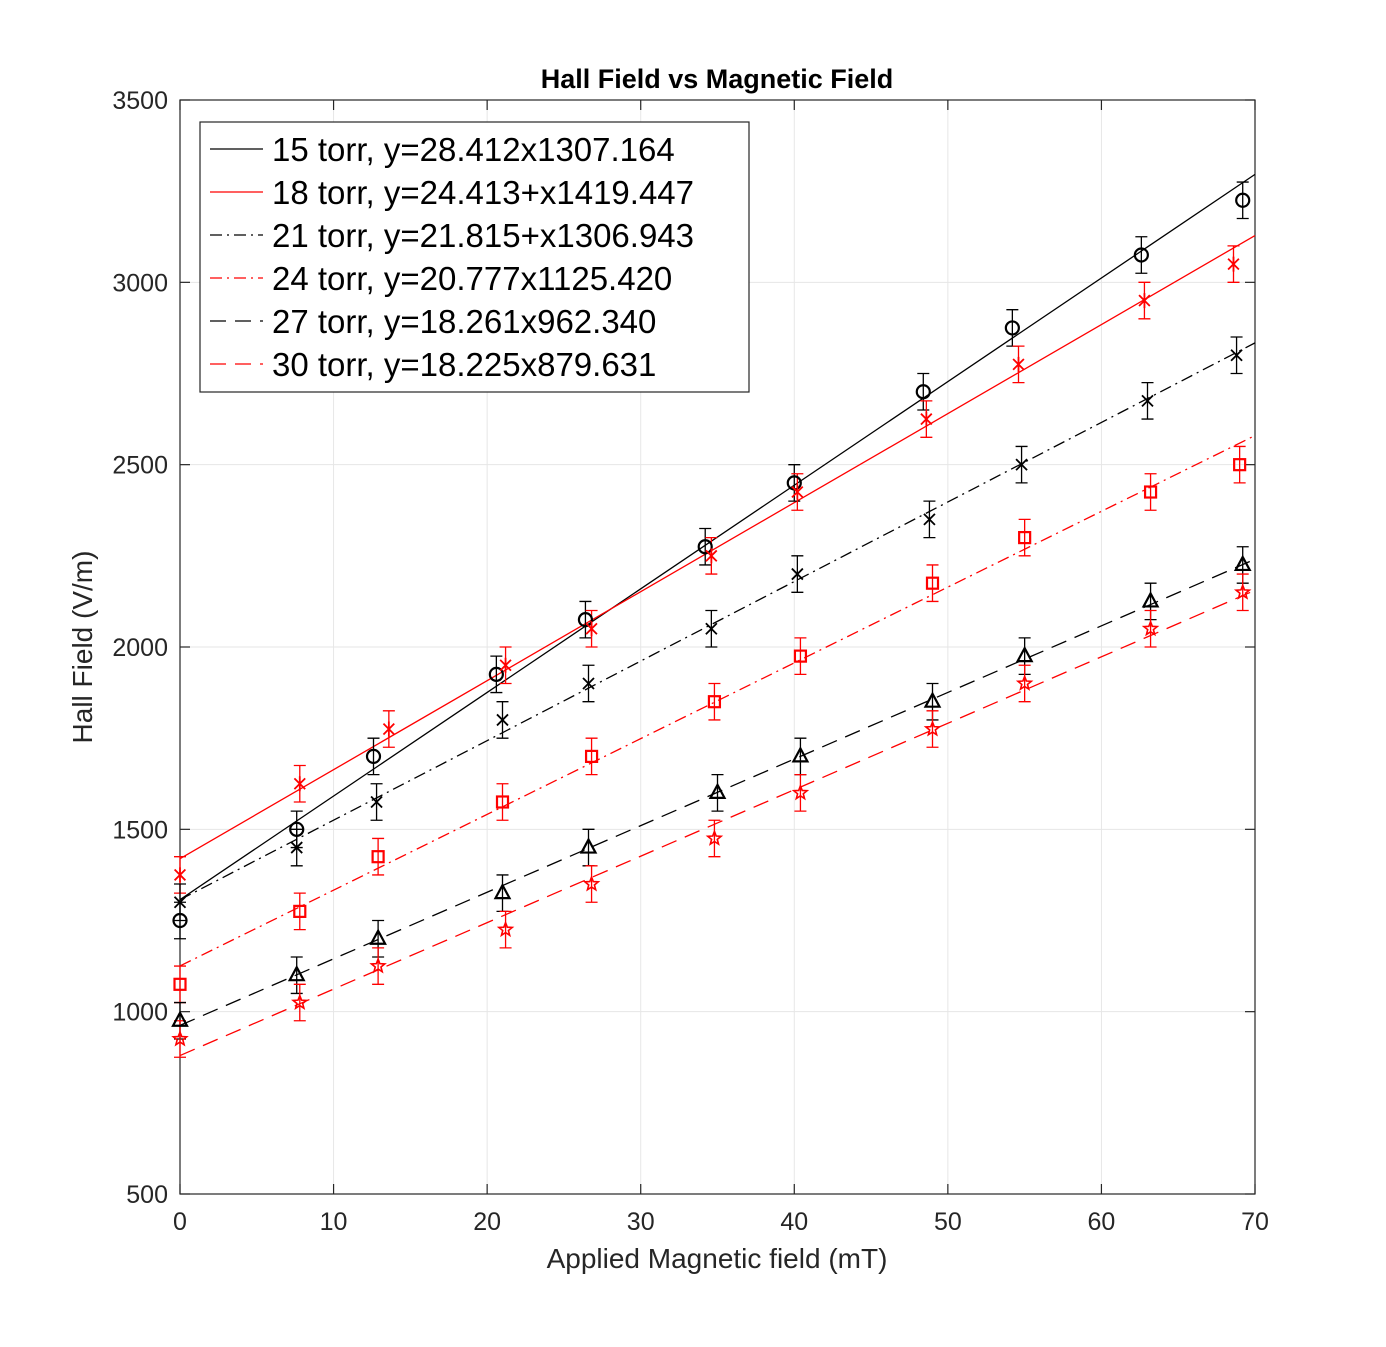 This screenshot has height=1347, width=1386. What do you see at coordinates (140, 101) in the screenshot?
I see `y-tick-label: 3500` at bounding box center [140, 101].